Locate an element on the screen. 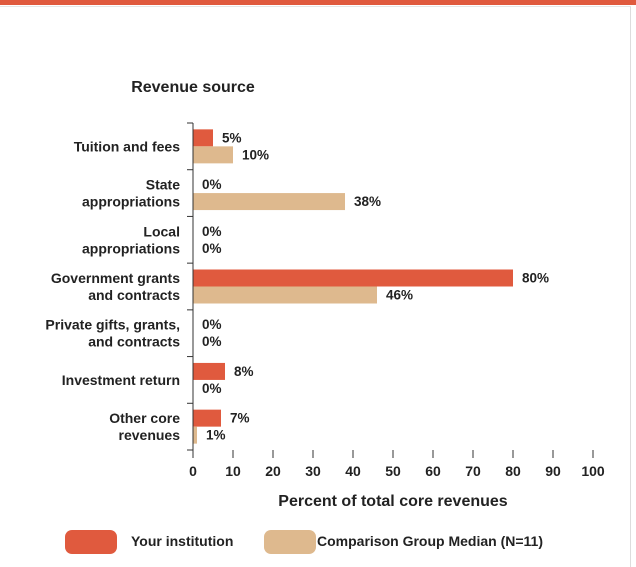 The image size is (636, 567). category-label: Tuition and fees is located at coordinates (127, 146).